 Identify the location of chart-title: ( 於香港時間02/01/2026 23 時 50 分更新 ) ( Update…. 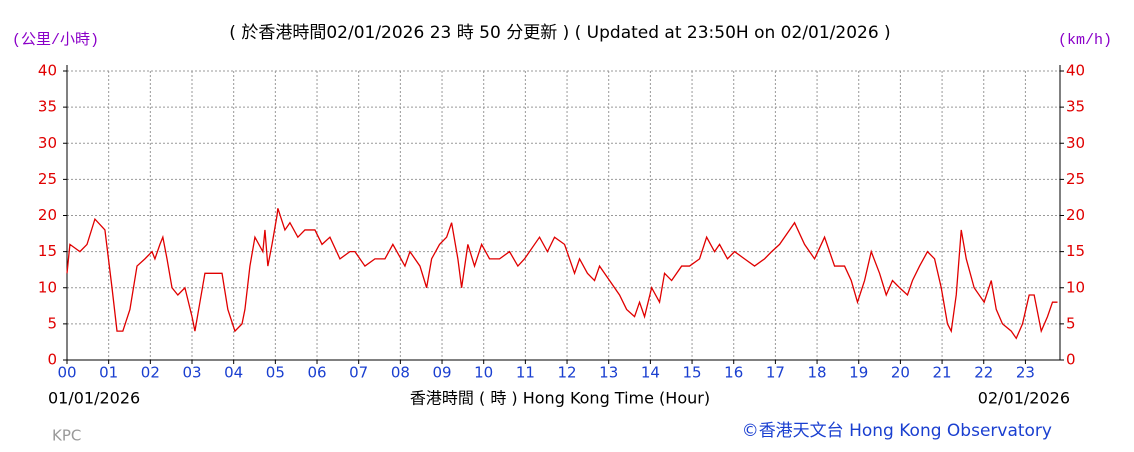
(559, 33).